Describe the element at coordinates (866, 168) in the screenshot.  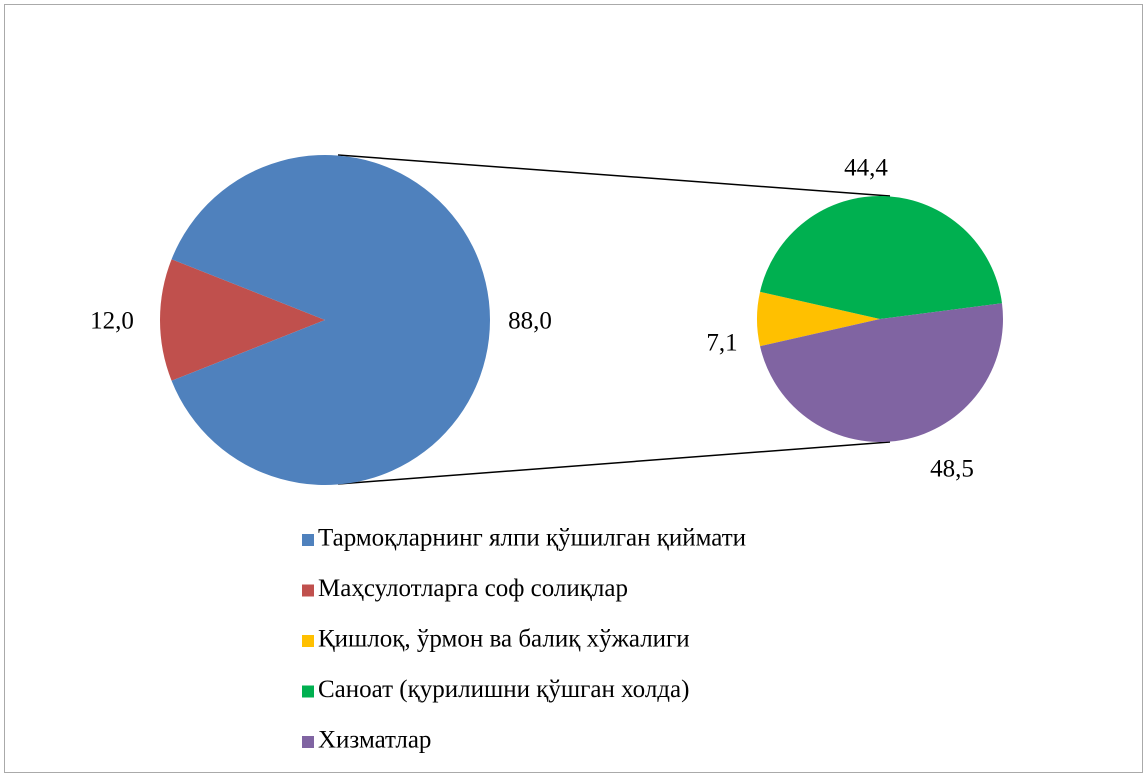
I see `data-label: 44,4` at that location.